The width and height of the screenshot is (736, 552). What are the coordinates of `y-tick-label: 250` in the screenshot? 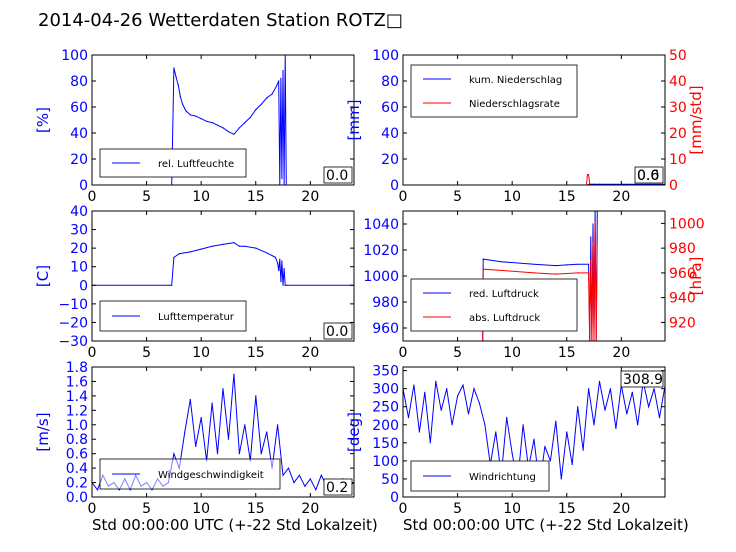 It's located at (385, 408).